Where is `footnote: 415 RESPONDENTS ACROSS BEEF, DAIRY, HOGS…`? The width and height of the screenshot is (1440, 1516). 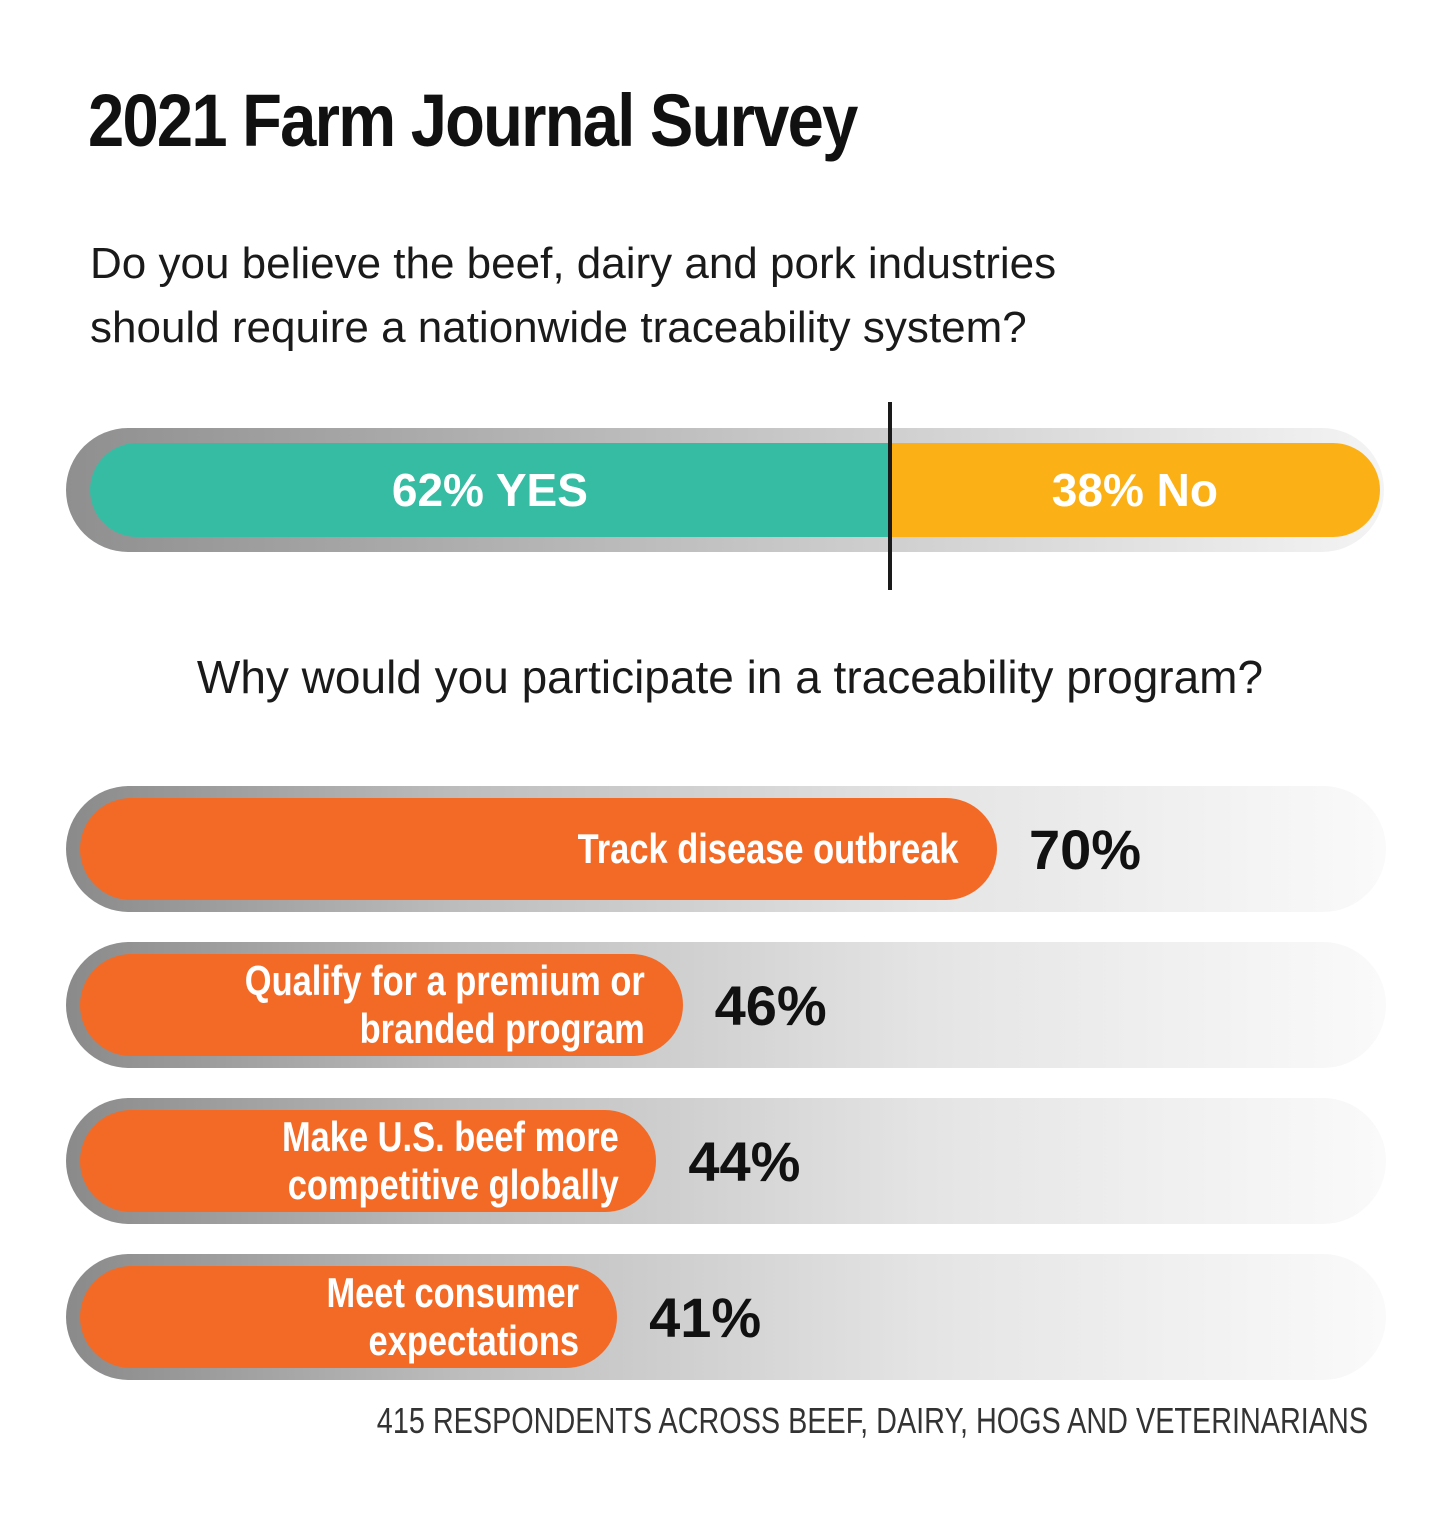 footnote: 415 RESPONDENTS ACROSS BEEF, DAIRY, HOGS… is located at coordinates (872, 1420).